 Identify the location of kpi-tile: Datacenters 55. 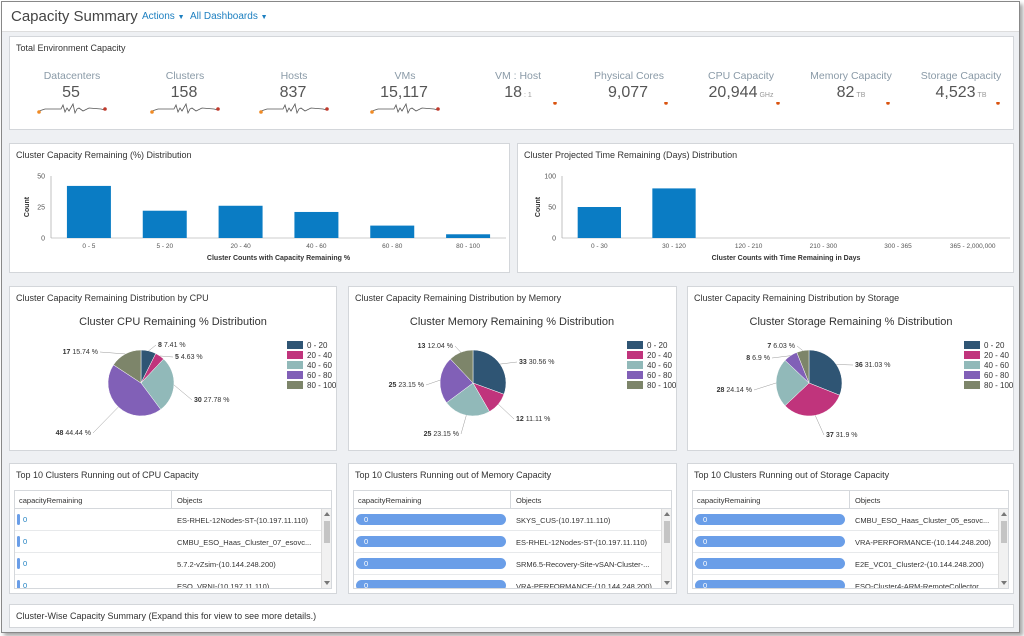
(72, 93).